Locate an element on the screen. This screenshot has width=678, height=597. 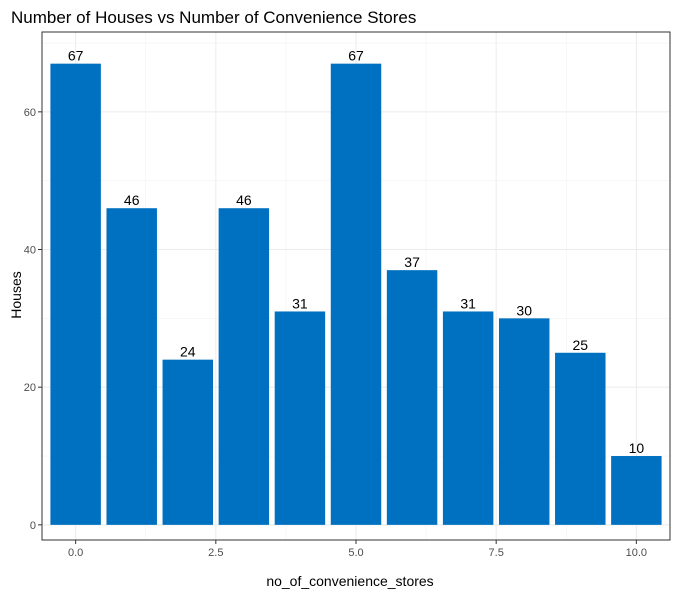
x-tick-label: 5.0 is located at coordinates (355, 553).